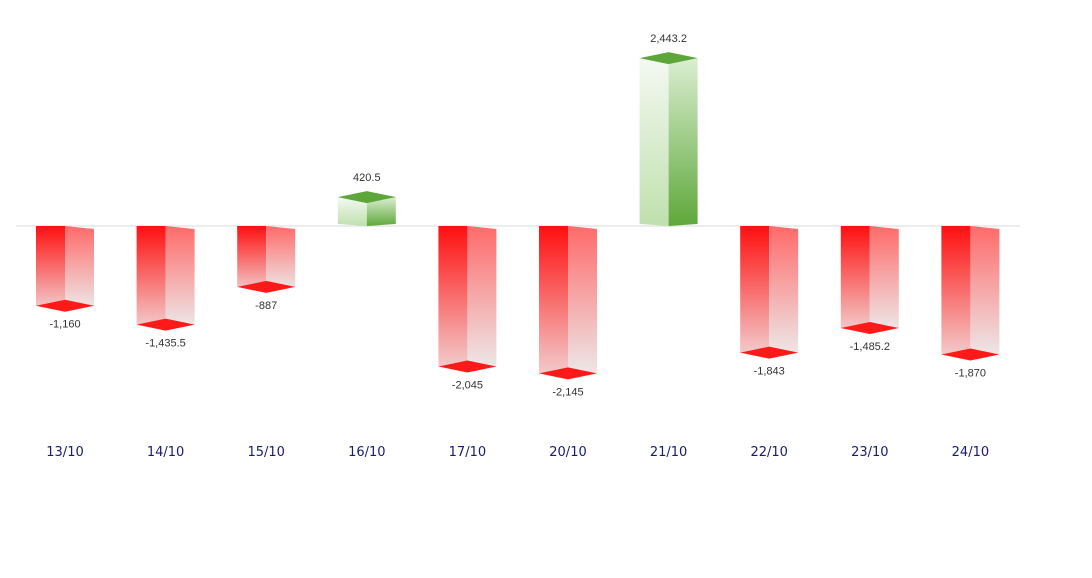 This screenshot has width=1092, height=578. What do you see at coordinates (668, 39) in the screenshot?
I see `value-label: 2,443.2` at bounding box center [668, 39].